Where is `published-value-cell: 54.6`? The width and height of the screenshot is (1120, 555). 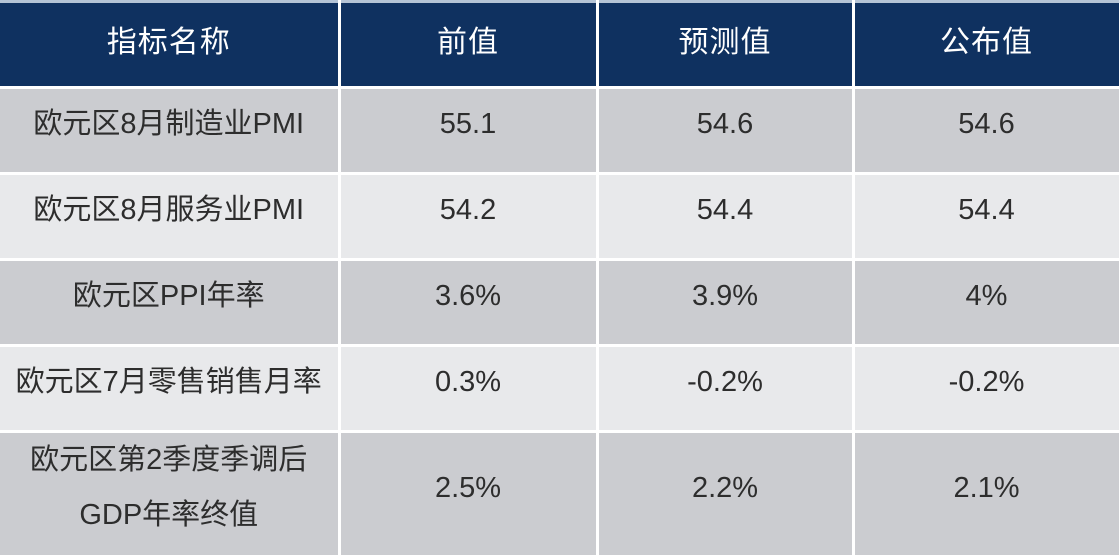
published-value-cell: 54.6 is located at coordinates (986, 131).